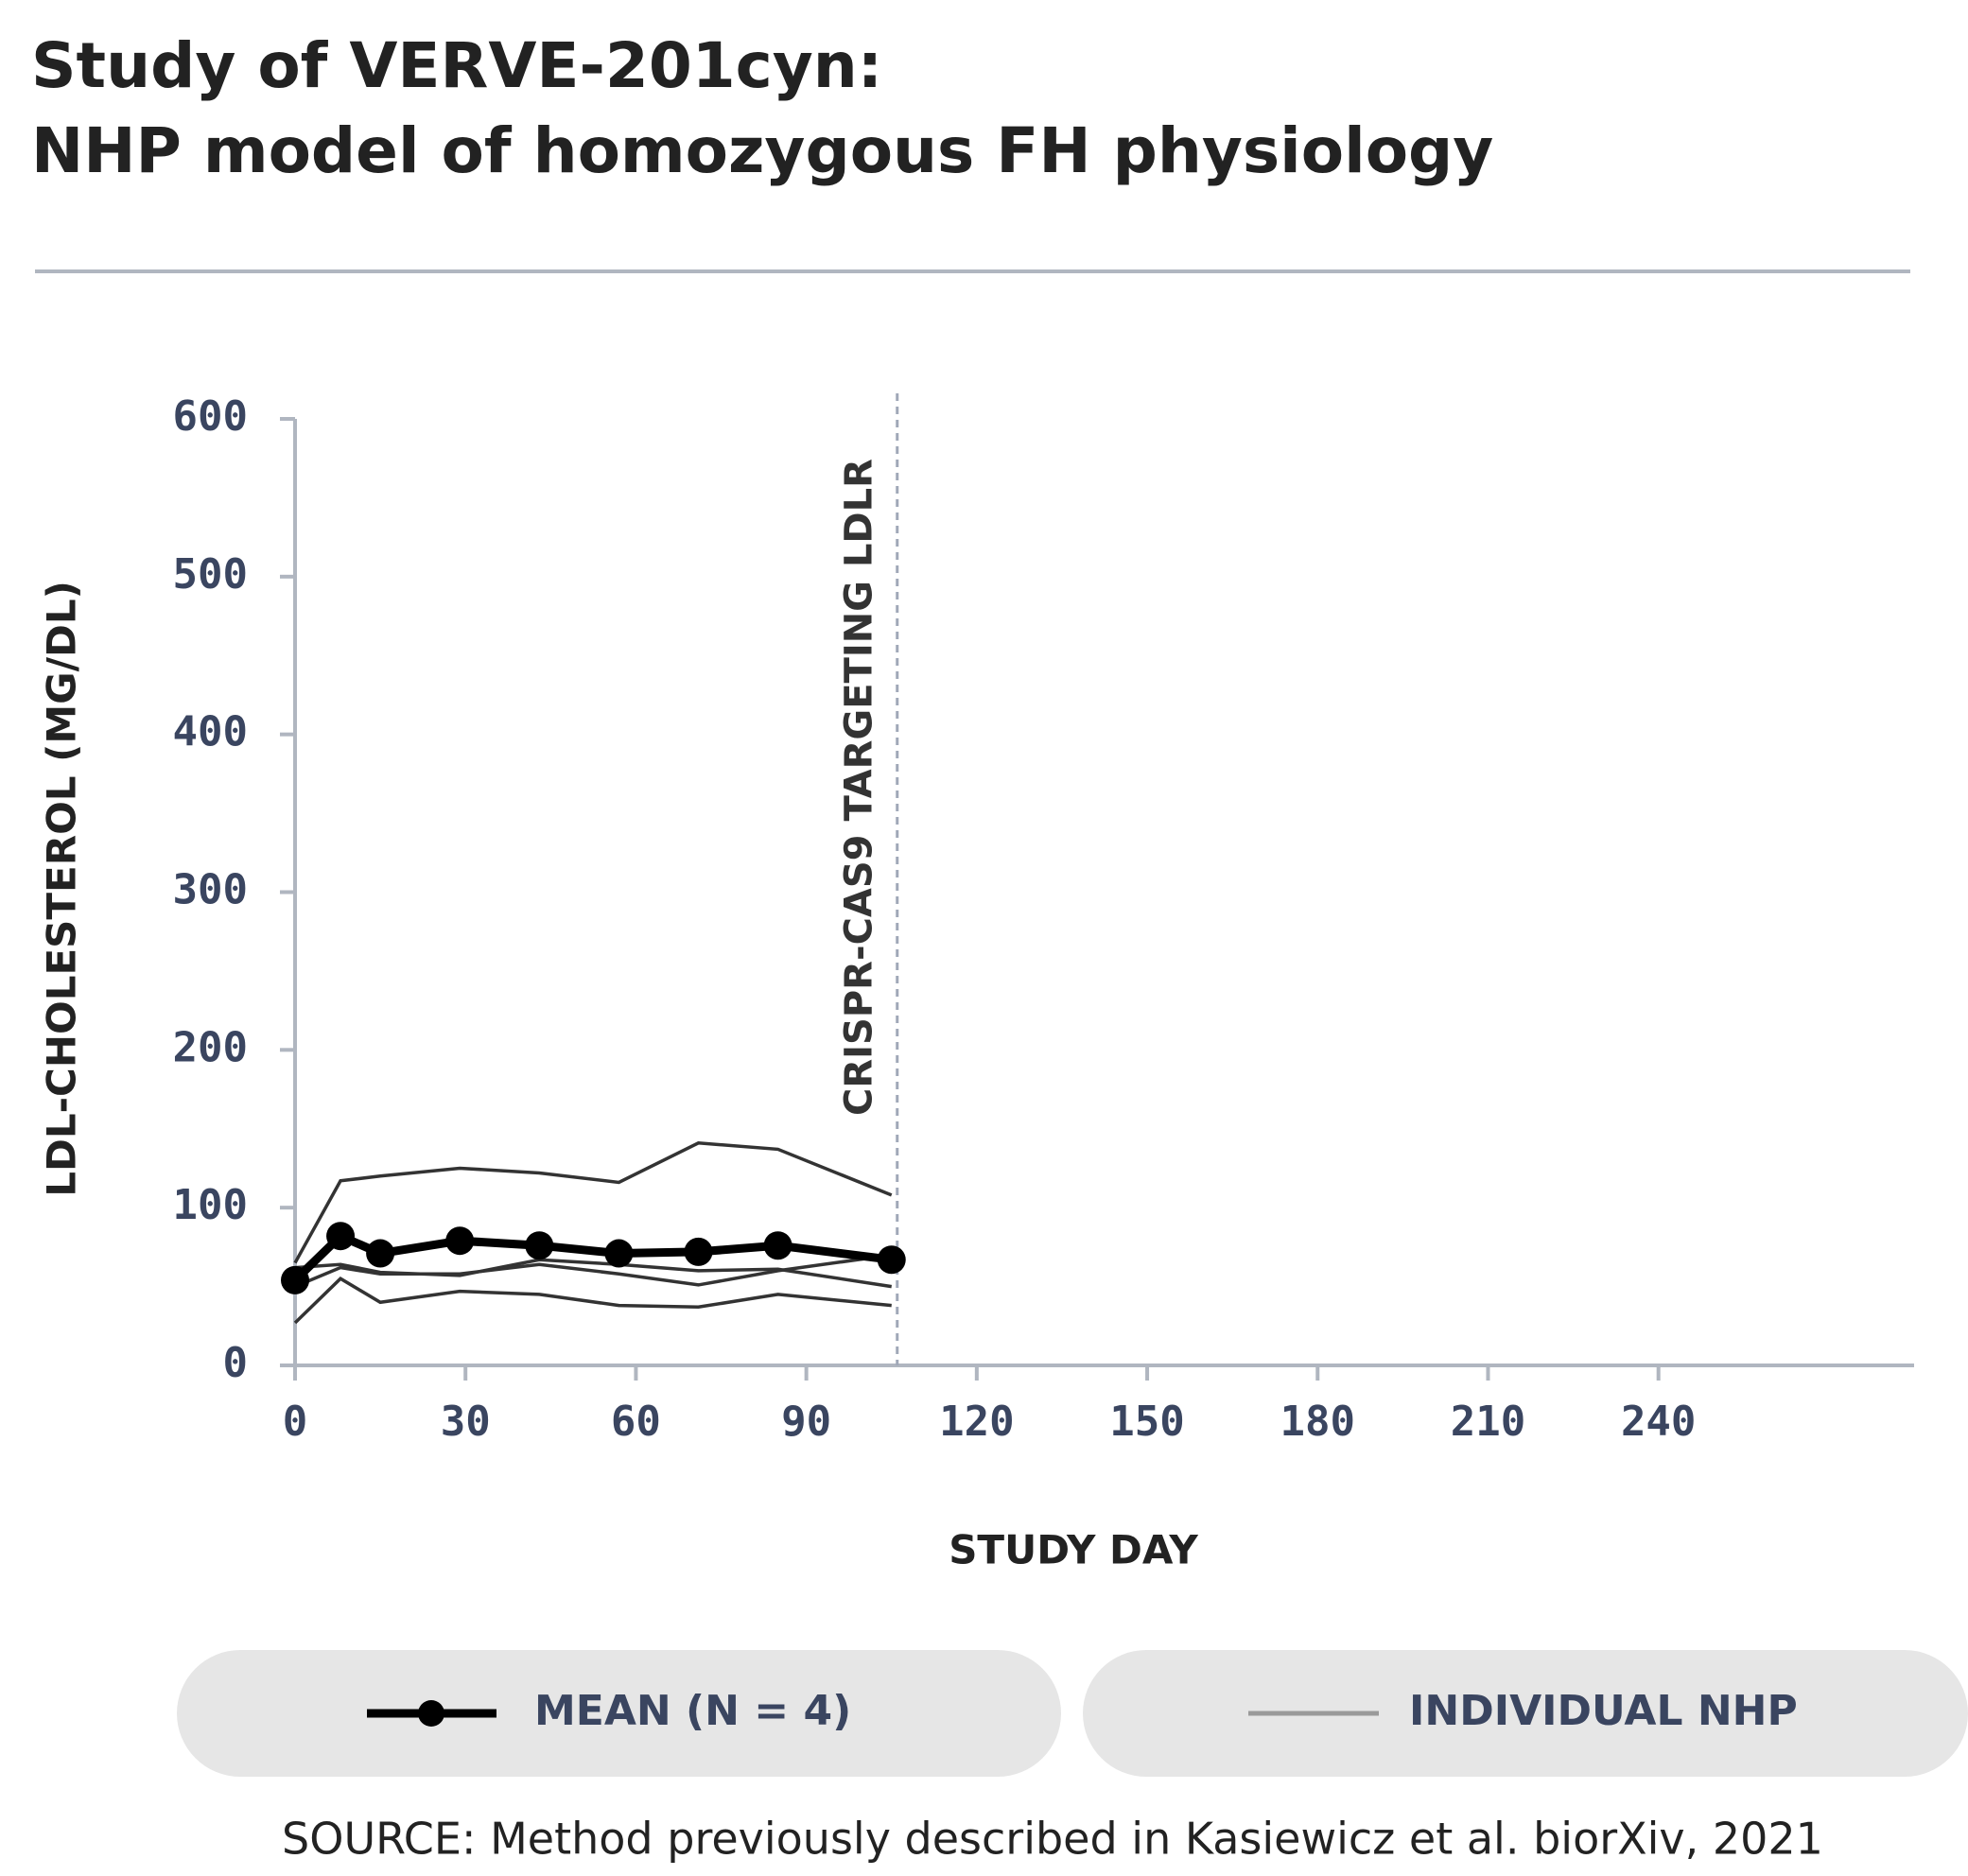 This screenshot has height=1876, width=1968. I want to click on chart-title: Study of VERVE-201cyn:, so click(456, 65).